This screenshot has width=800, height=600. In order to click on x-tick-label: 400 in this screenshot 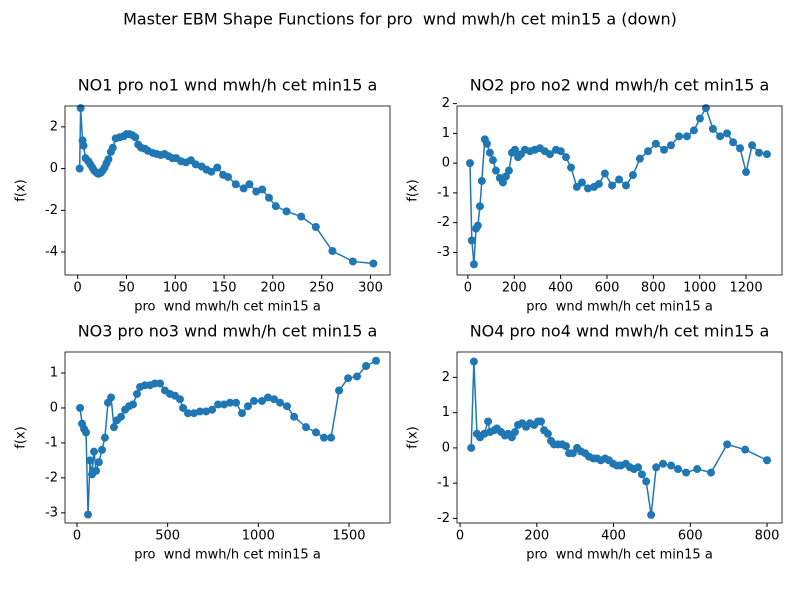, I will do `click(613, 536)`.